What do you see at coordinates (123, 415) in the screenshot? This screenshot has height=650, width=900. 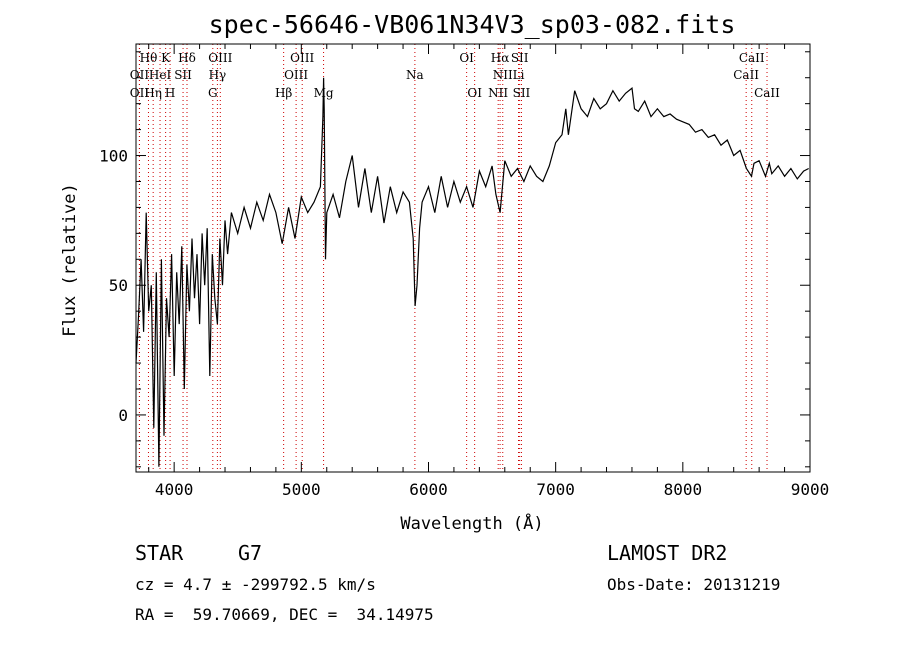 I see `y-tick-label-0: 0` at bounding box center [123, 415].